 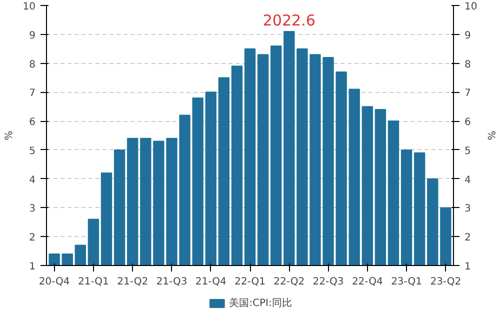 What do you see at coordinates (467, 209) in the screenshot?
I see `y2-tick-label: 3` at bounding box center [467, 209].